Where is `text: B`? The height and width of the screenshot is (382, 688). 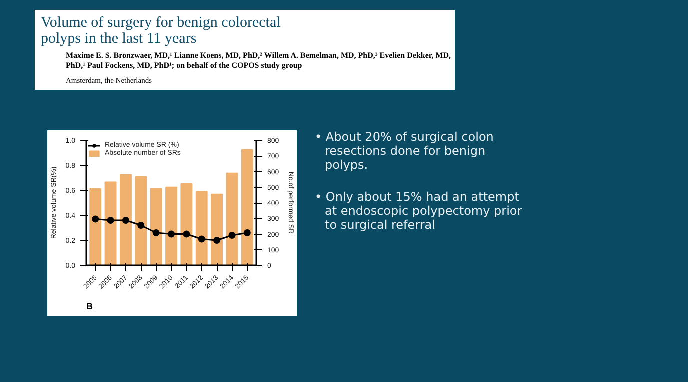 text: B is located at coordinates (90, 307).